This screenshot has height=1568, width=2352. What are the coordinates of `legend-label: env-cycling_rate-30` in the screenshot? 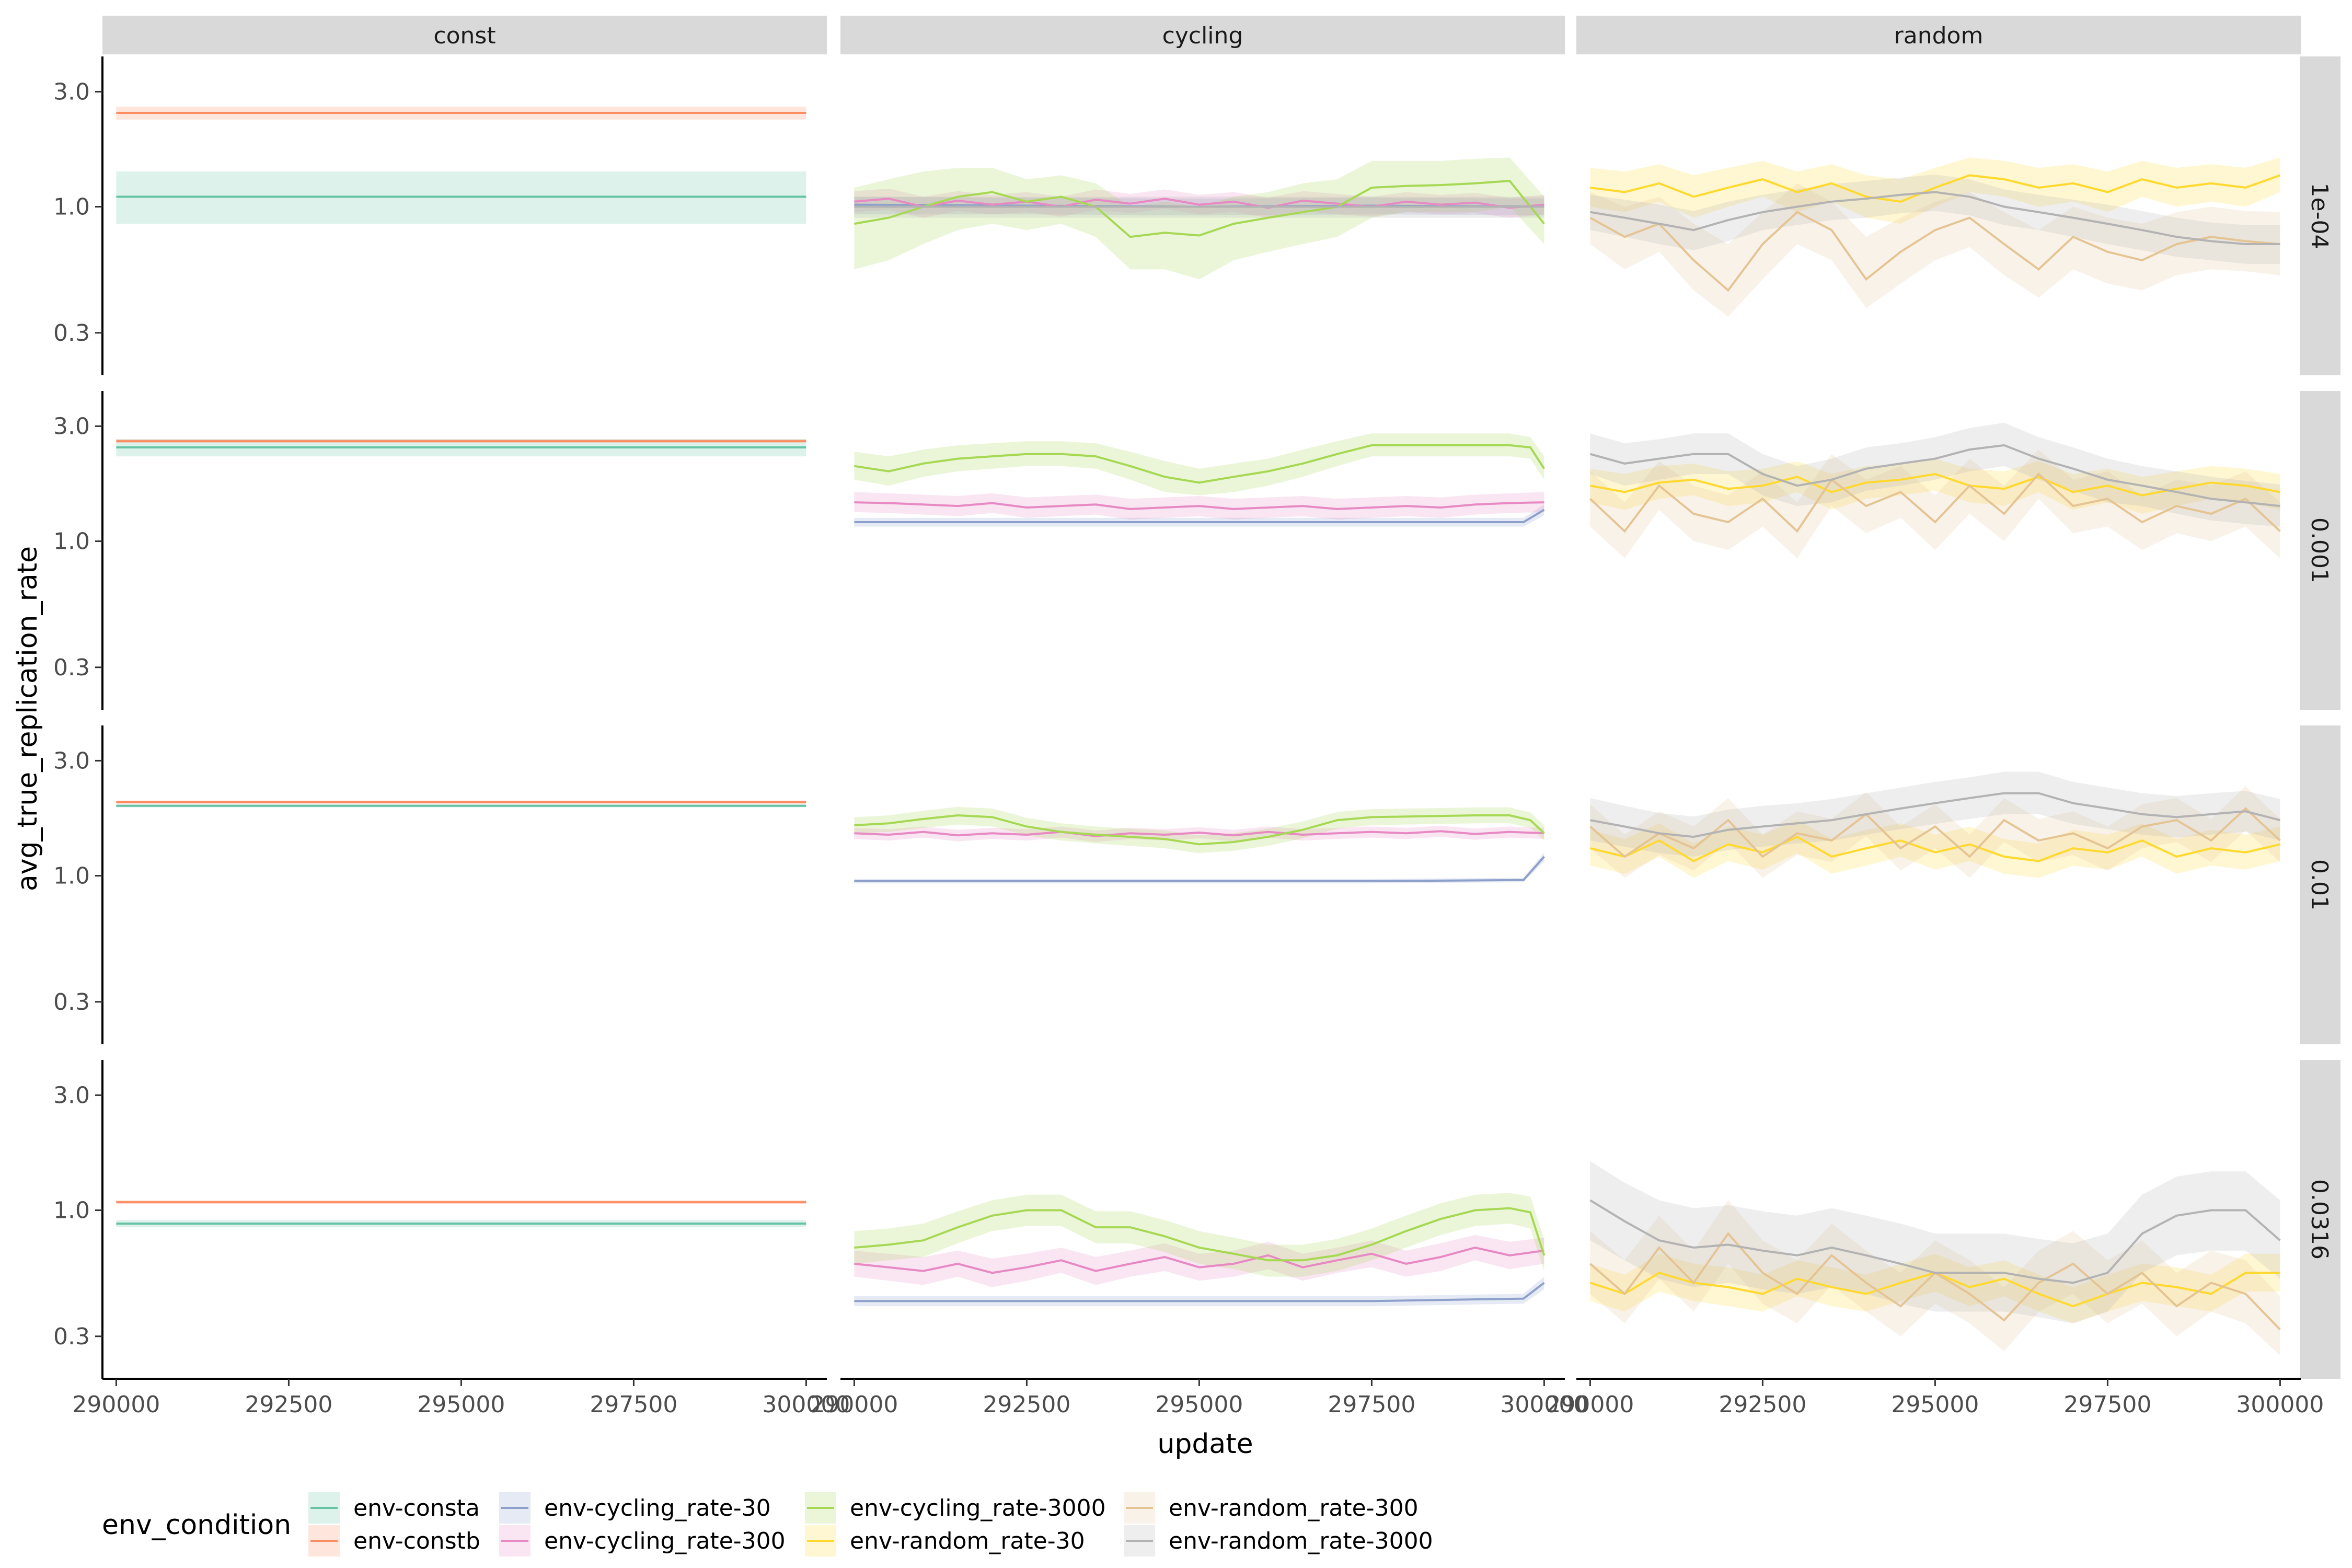 It's located at (657, 1508).